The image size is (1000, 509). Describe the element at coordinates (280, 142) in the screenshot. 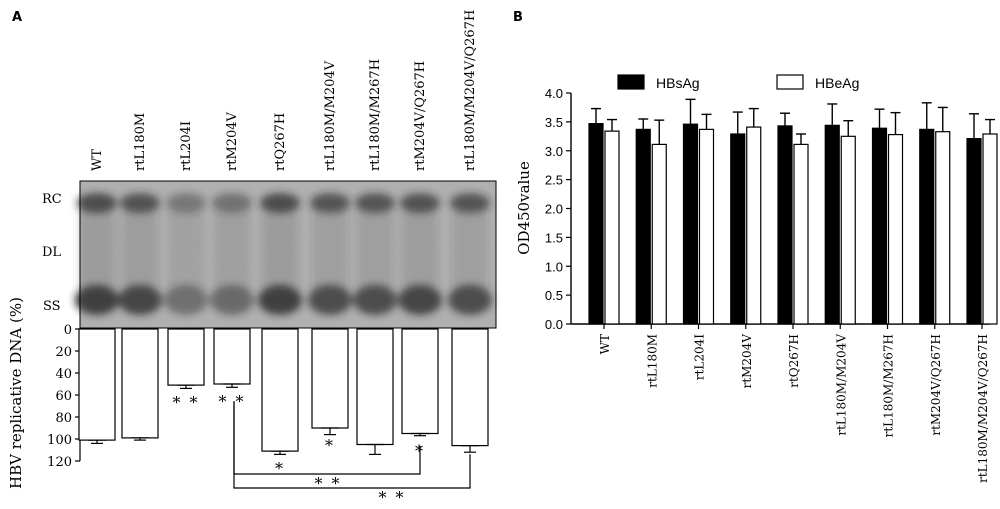

I see `lane-label-rtq267h: rtQ267H` at that location.